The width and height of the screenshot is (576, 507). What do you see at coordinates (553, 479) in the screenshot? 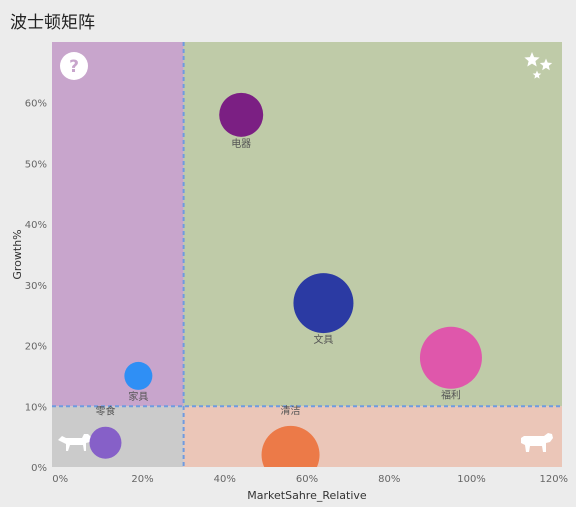
I see `x-tick-label: 120%` at bounding box center [553, 479].